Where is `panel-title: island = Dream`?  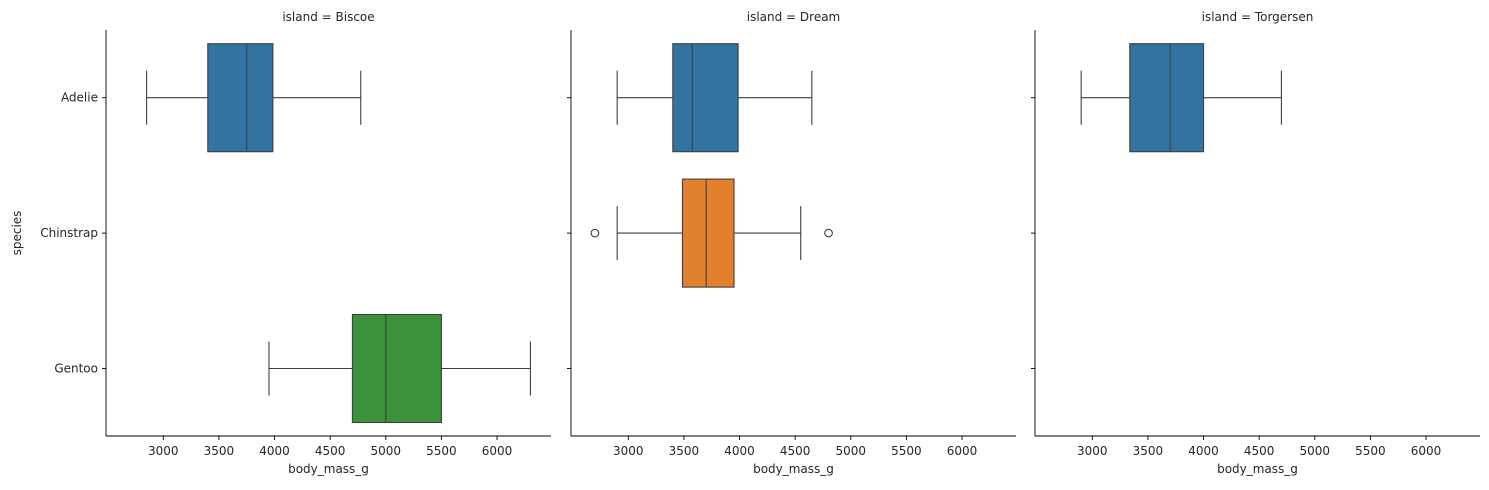
panel-title: island = Dream is located at coordinates (794, 17).